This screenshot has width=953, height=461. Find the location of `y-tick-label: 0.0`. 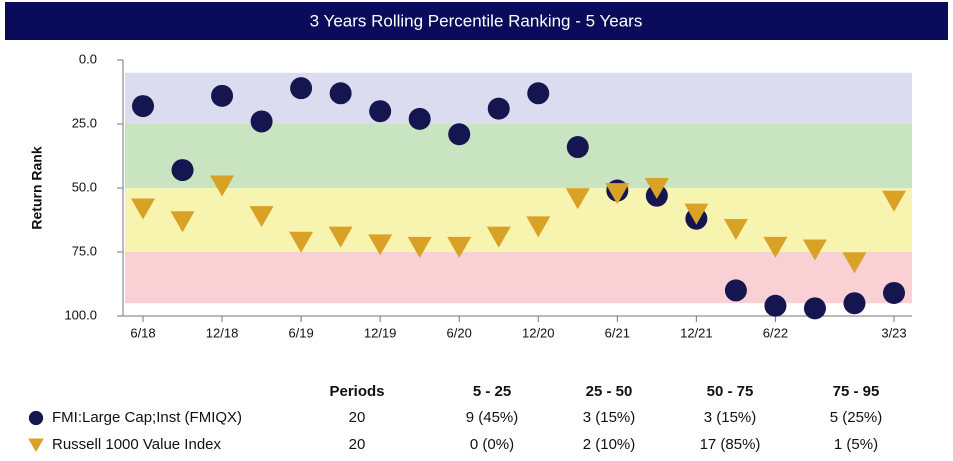

y-tick-label: 0.0 is located at coordinates (88, 58).